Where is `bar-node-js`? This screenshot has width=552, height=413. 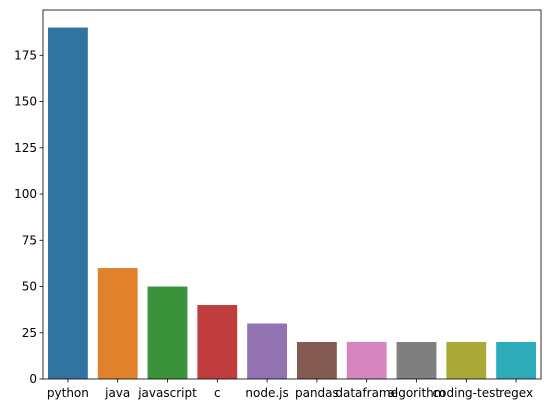
bar-node-js is located at coordinates (267, 351).